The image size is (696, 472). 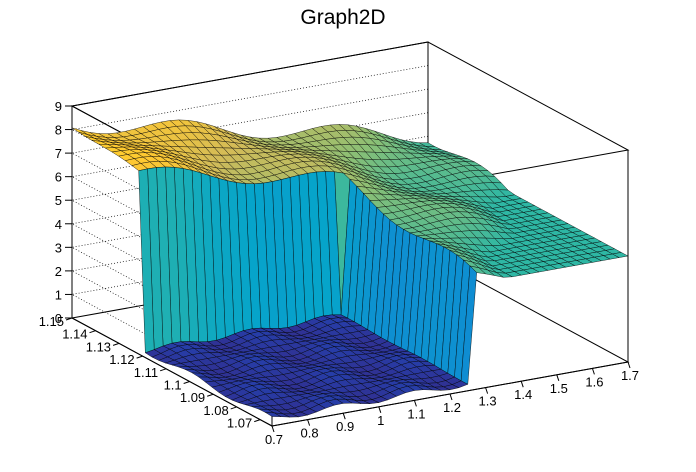 I want to click on x-tick-label: 0.8, so click(x=310, y=433).